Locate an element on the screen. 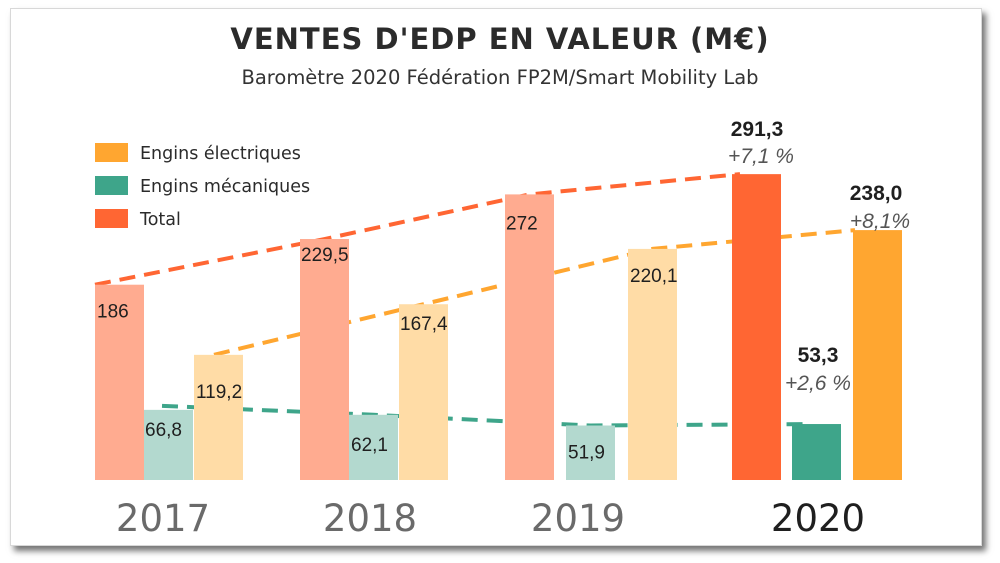 The height and width of the screenshot is (563, 1000). value-label-1-2019: 51,9 is located at coordinates (586, 453).